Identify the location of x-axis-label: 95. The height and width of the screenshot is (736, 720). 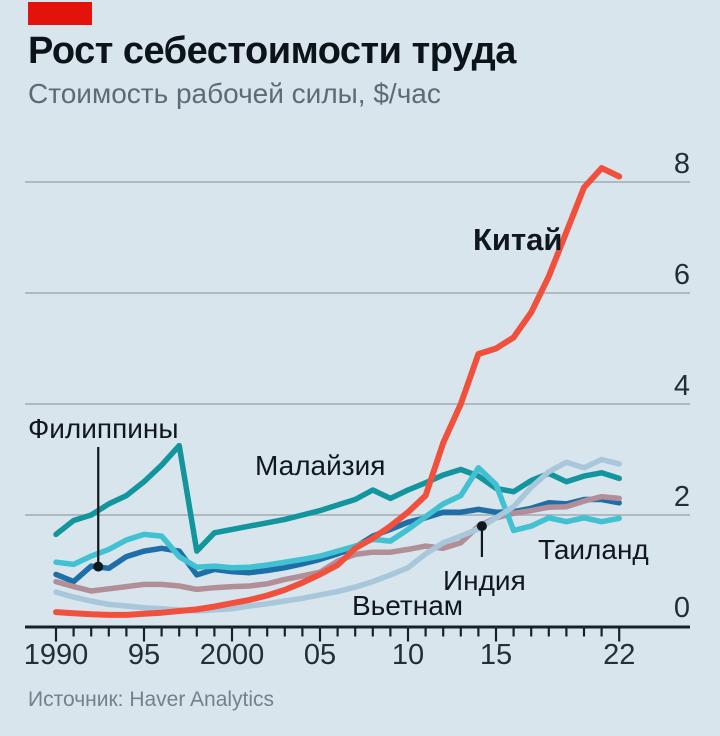
(144, 655).